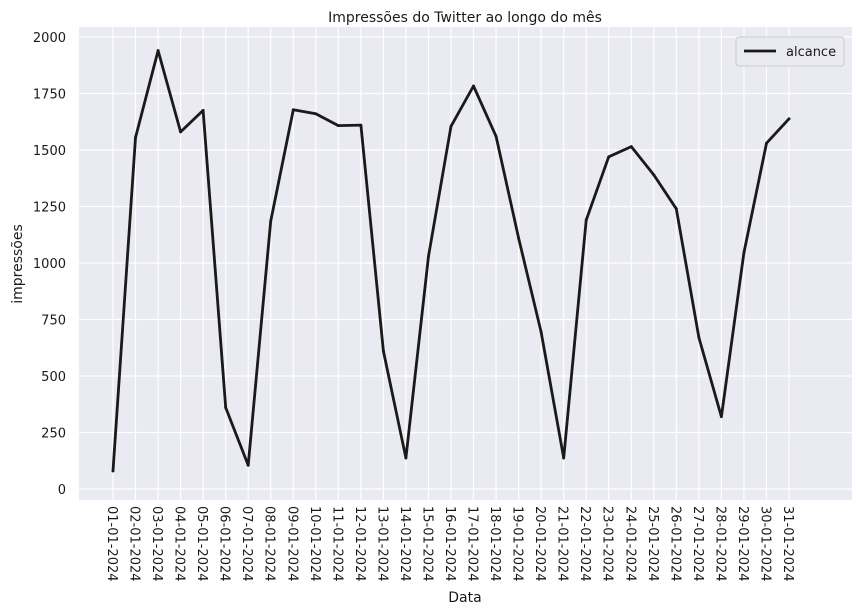 The width and height of the screenshot is (862, 614). Describe the element at coordinates (179, 544) in the screenshot. I see `x-tick-label: 04-01-2024` at that location.